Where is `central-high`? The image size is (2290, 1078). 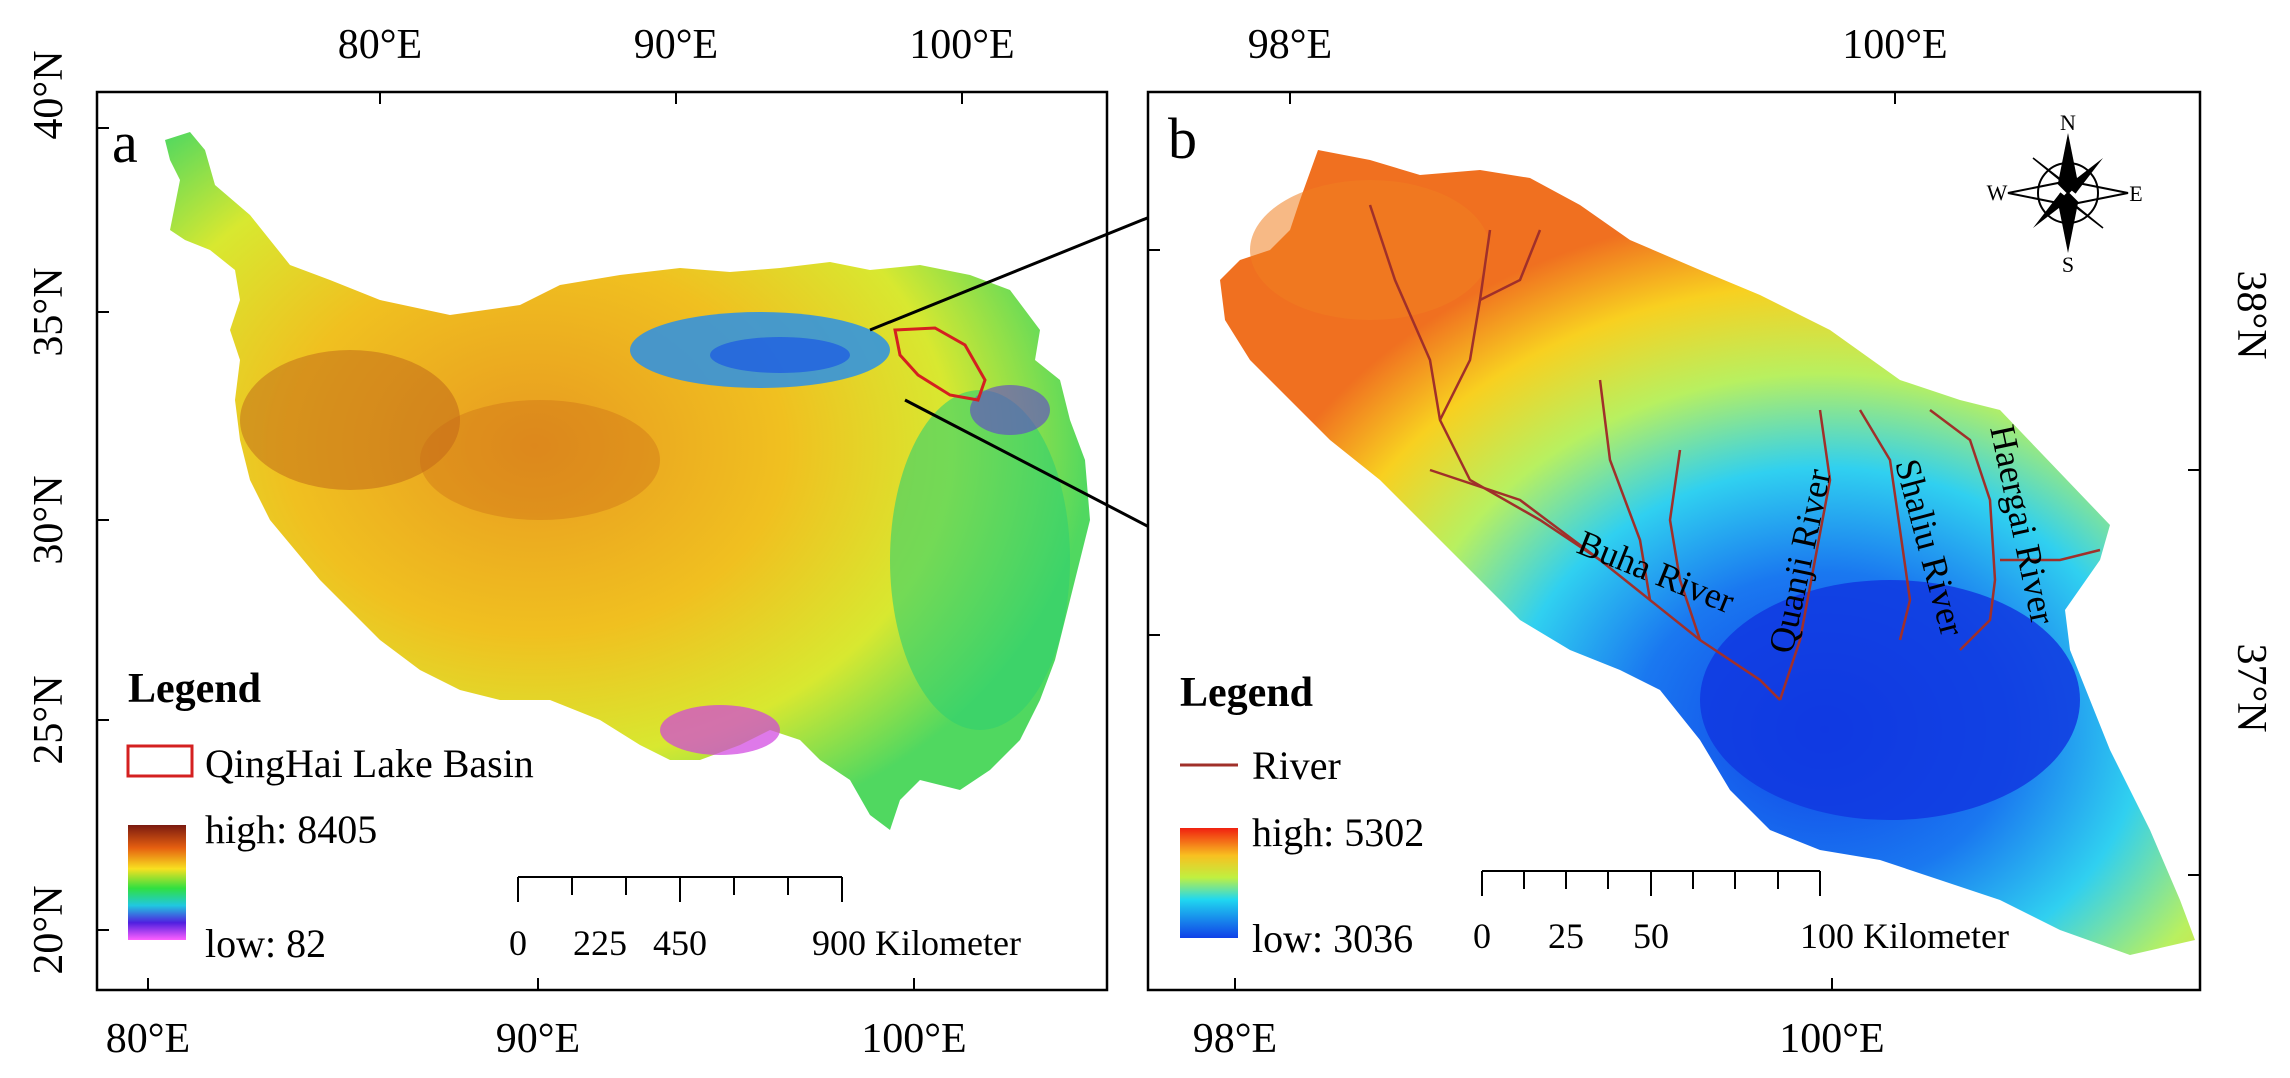
central-high is located at coordinates (540, 460).